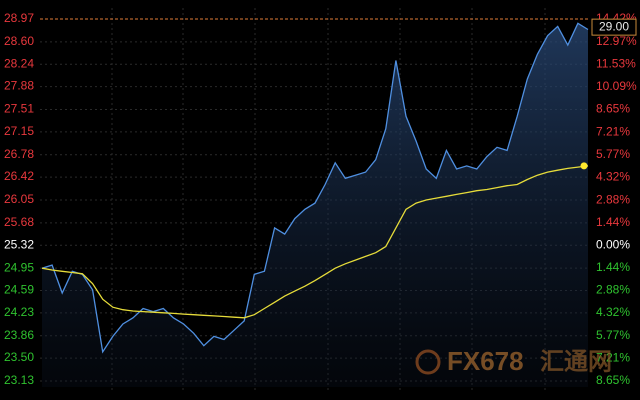 This screenshot has height=400, width=640. I want to click on watermark-text: FX678, so click(485, 361).